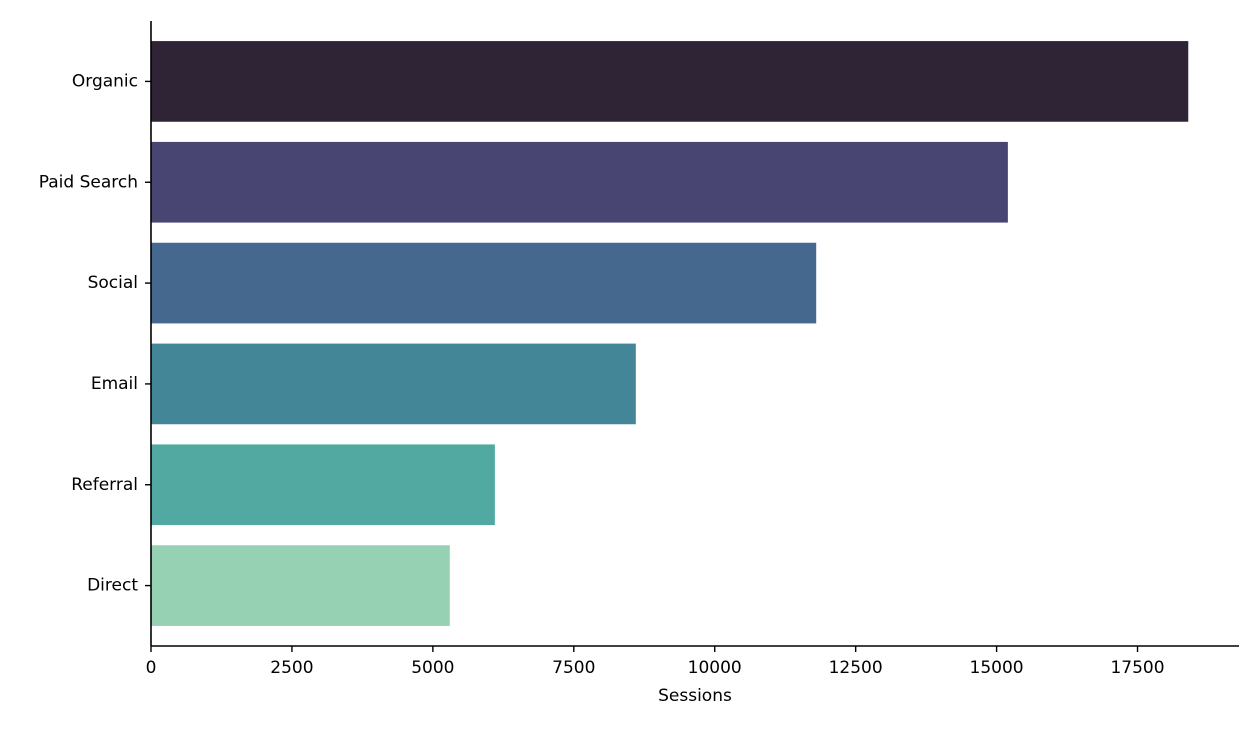 Image resolution: width=1260 pixels, height=732 pixels. I want to click on y-tick-label-direct: Direct, so click(112, 586).